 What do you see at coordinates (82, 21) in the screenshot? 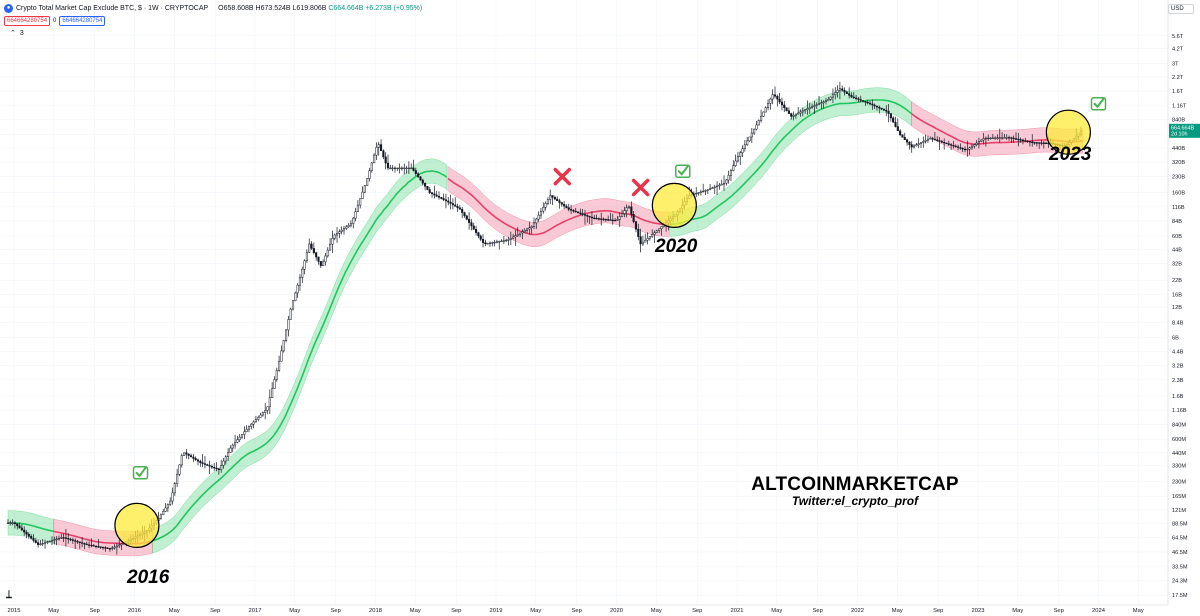
I see `buy-button: 664664280754` at bounding box center [82, 21].